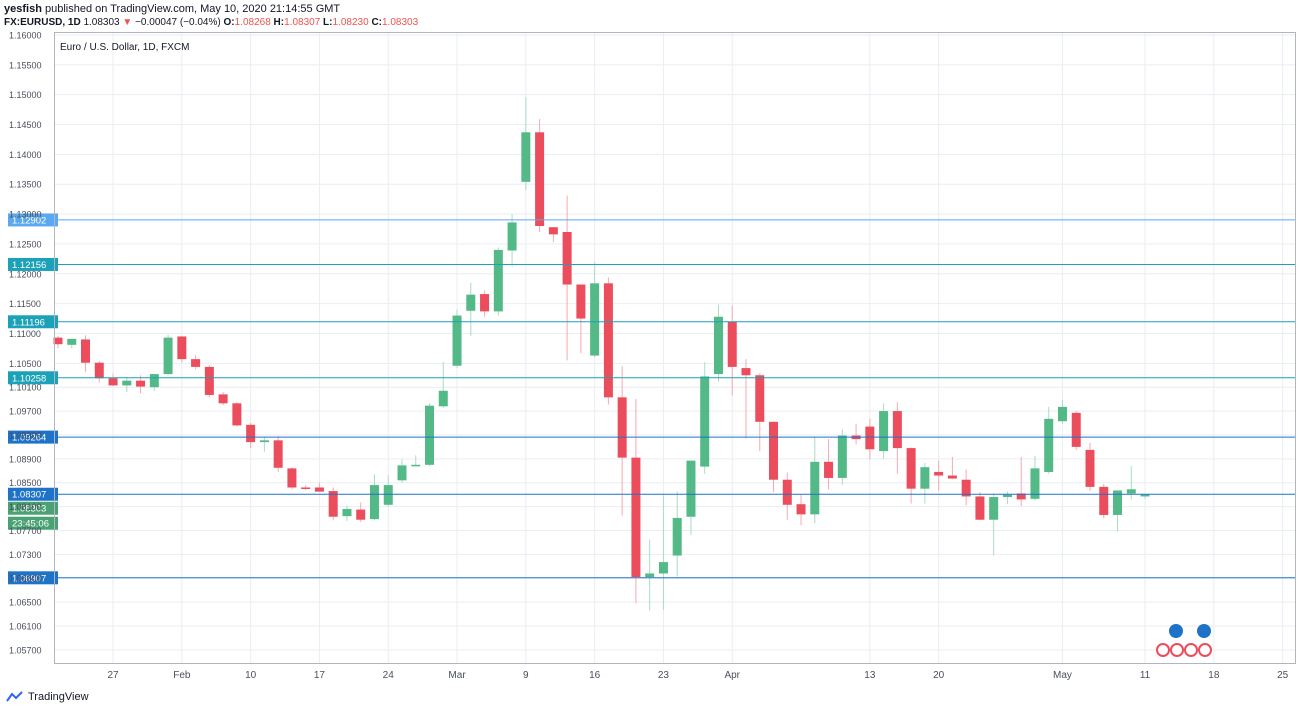  Describe the element at coordinates (14, 696) in the screenshot. I see `tradingview-logo-icon` at that location.